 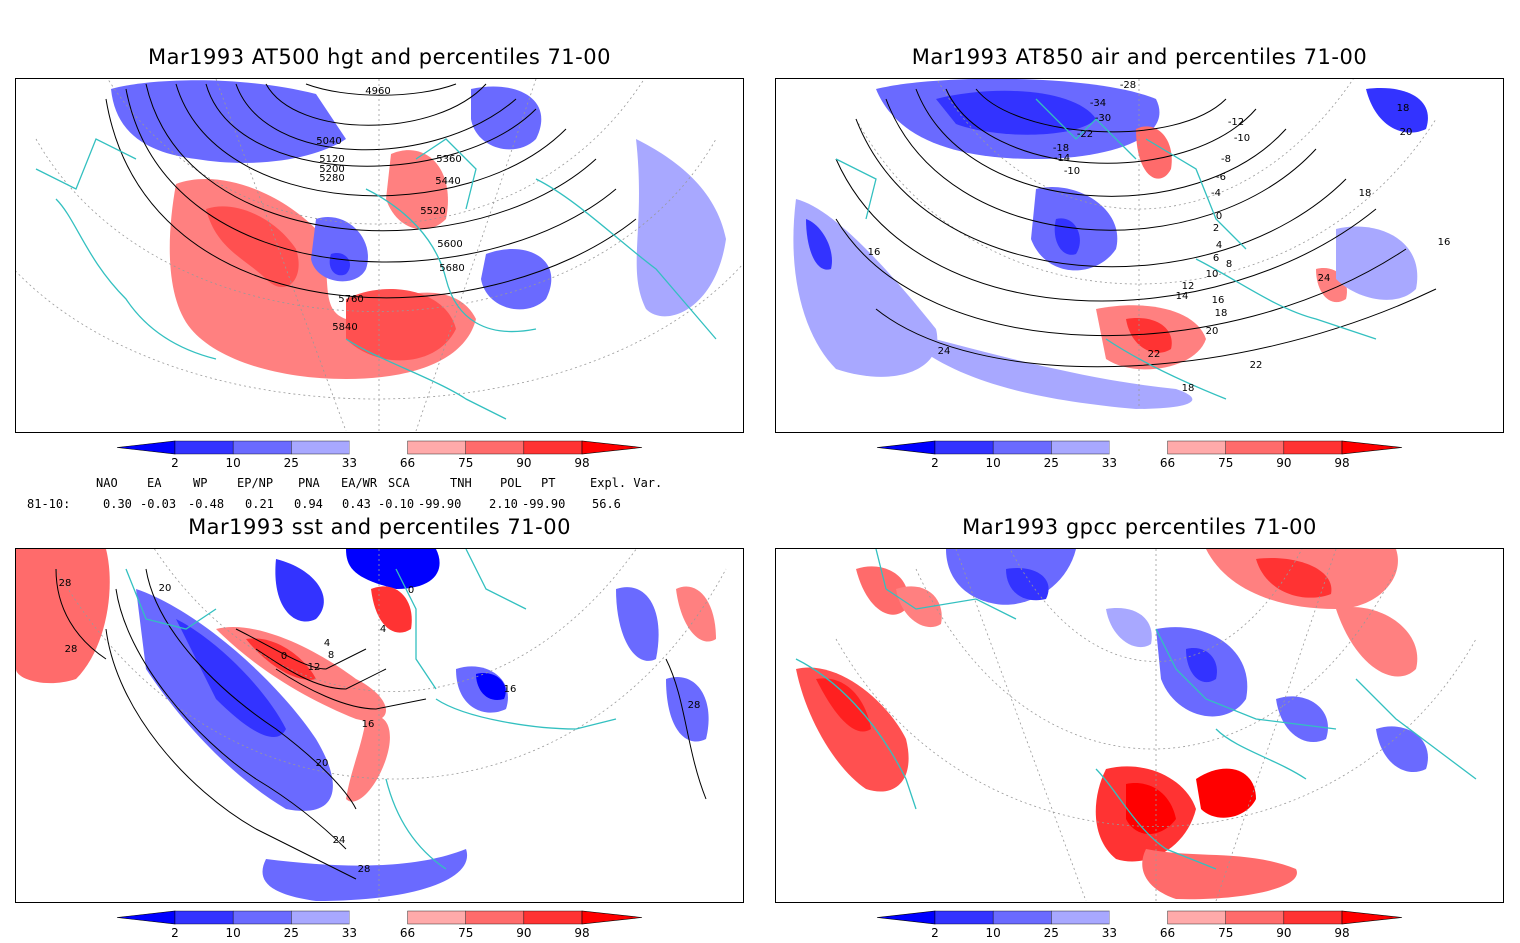 What do you see at coordinates (461, 483) in the screenshot?
I see `index-header: TNH` at bounding box center [461, 483].